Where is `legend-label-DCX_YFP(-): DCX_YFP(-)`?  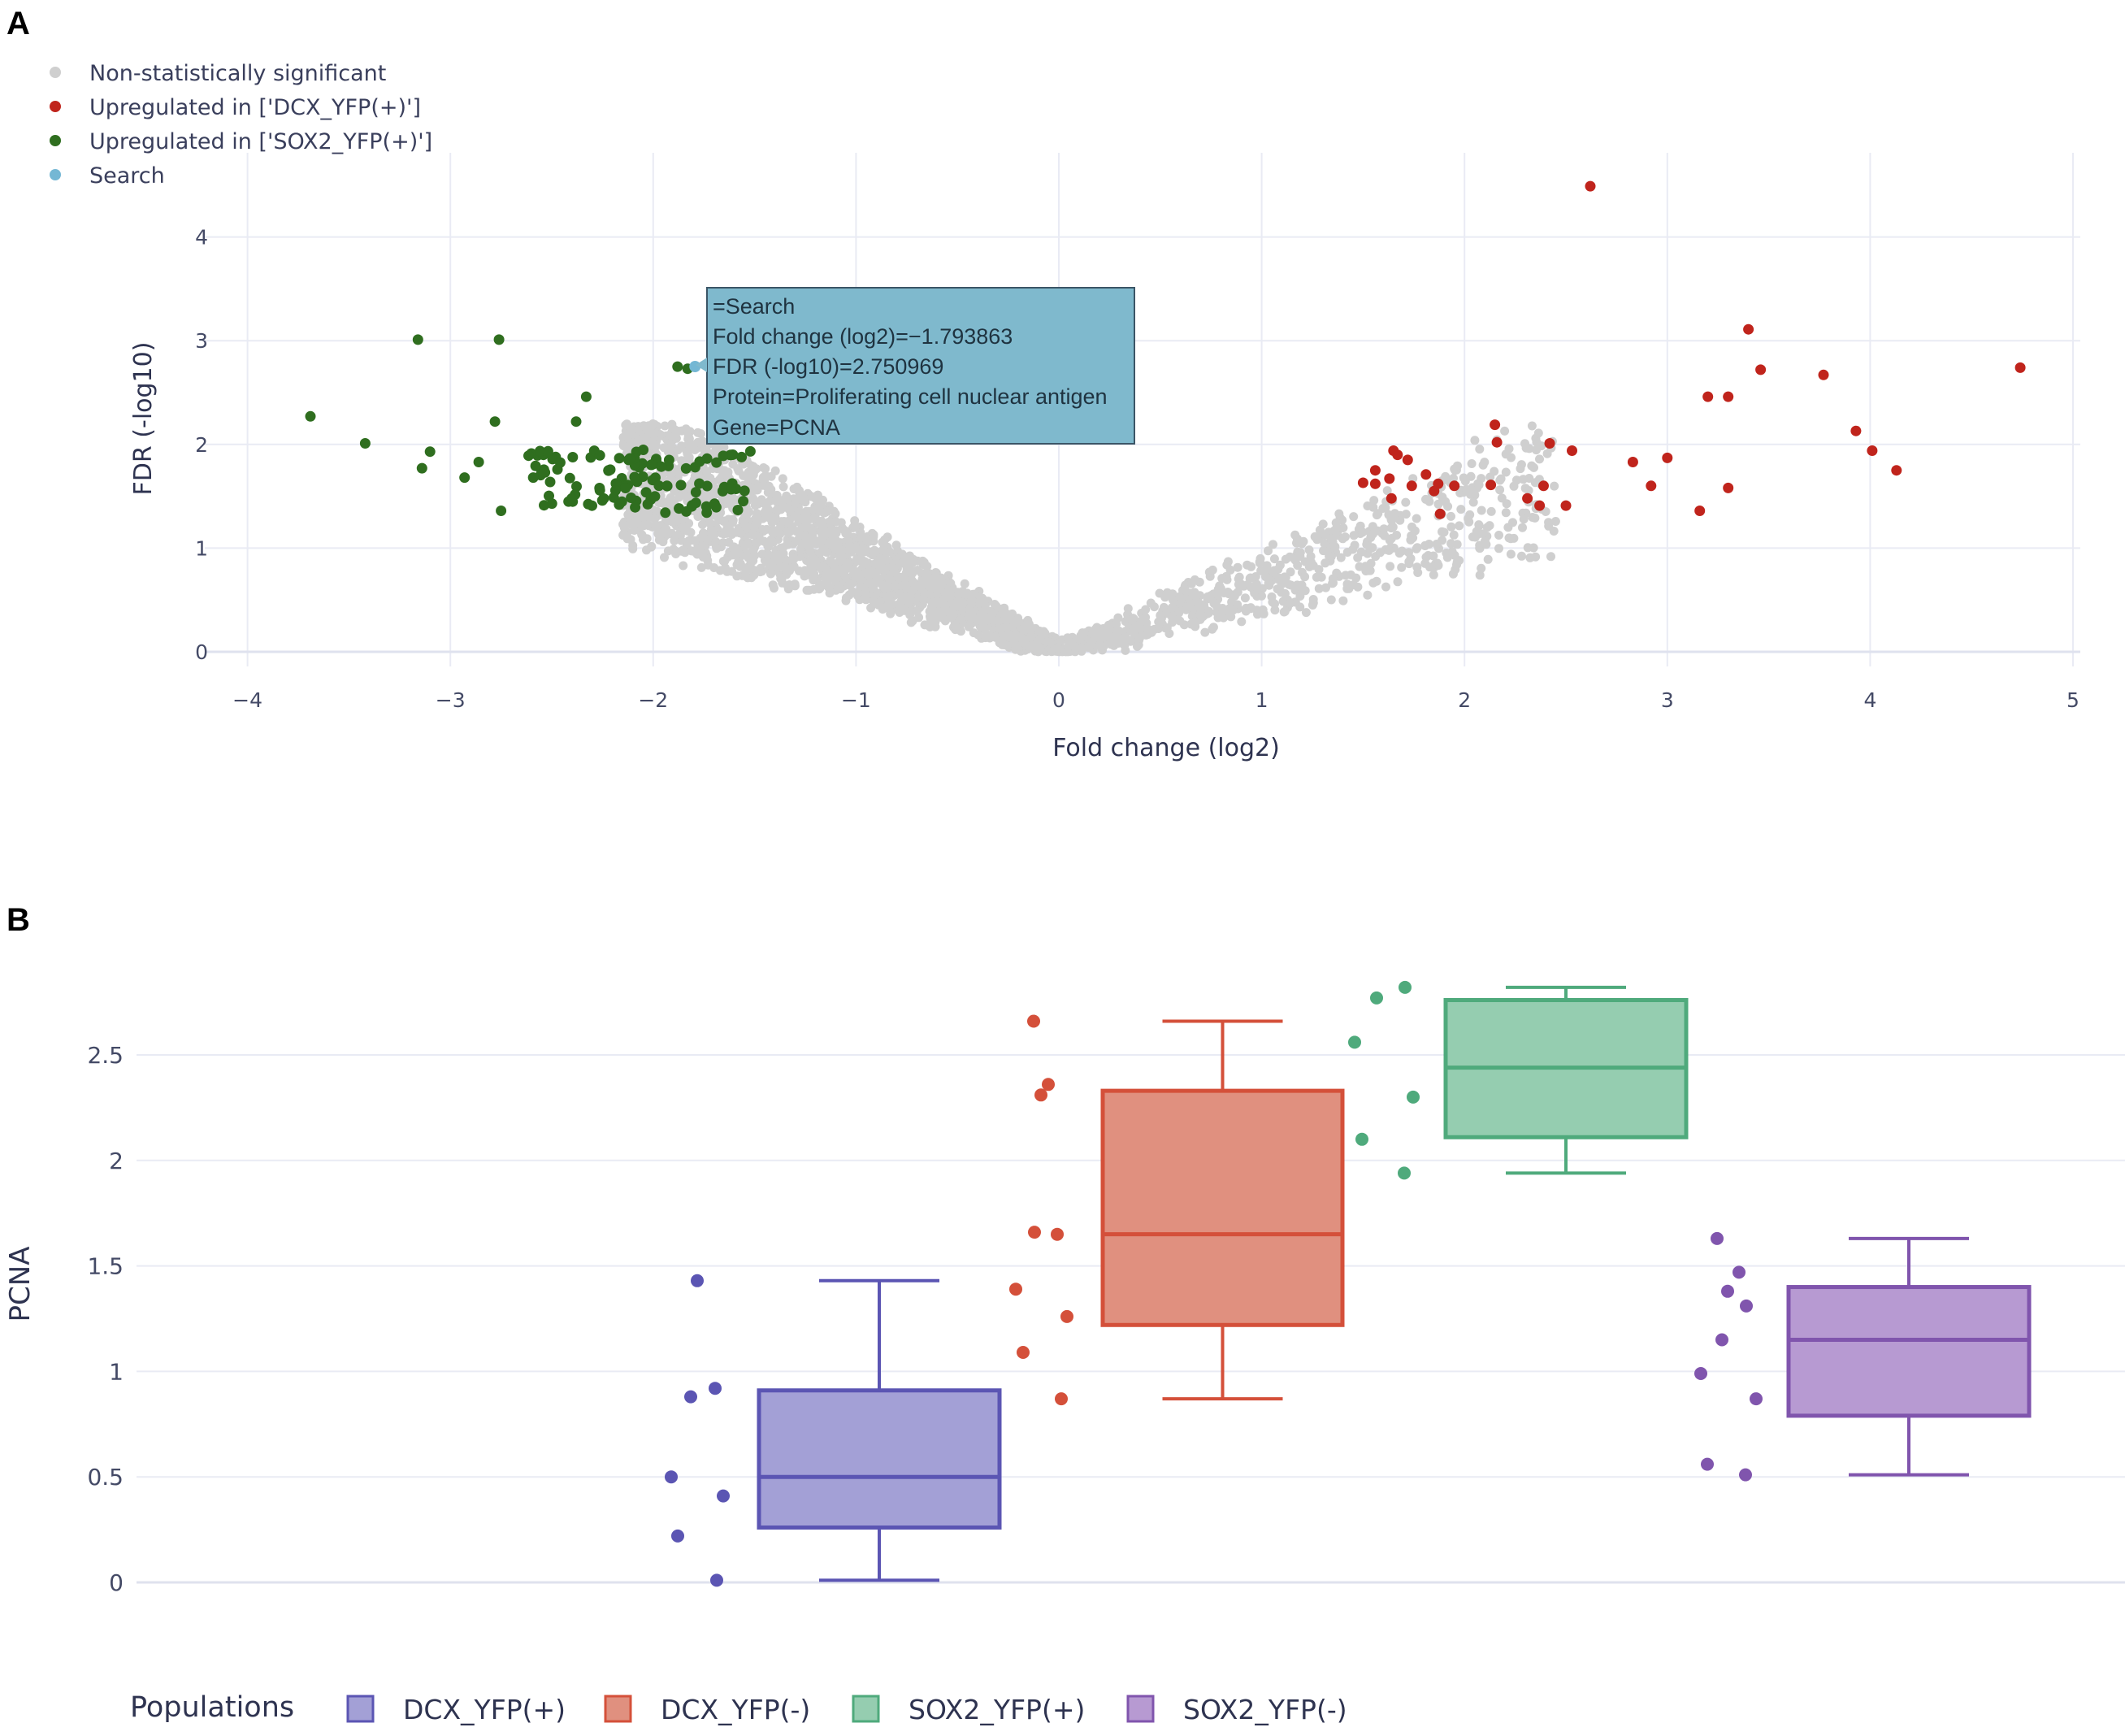 legend-label-DCX_YFP(-): DCX_YFP(-) is located at coordinates (735, 1709).